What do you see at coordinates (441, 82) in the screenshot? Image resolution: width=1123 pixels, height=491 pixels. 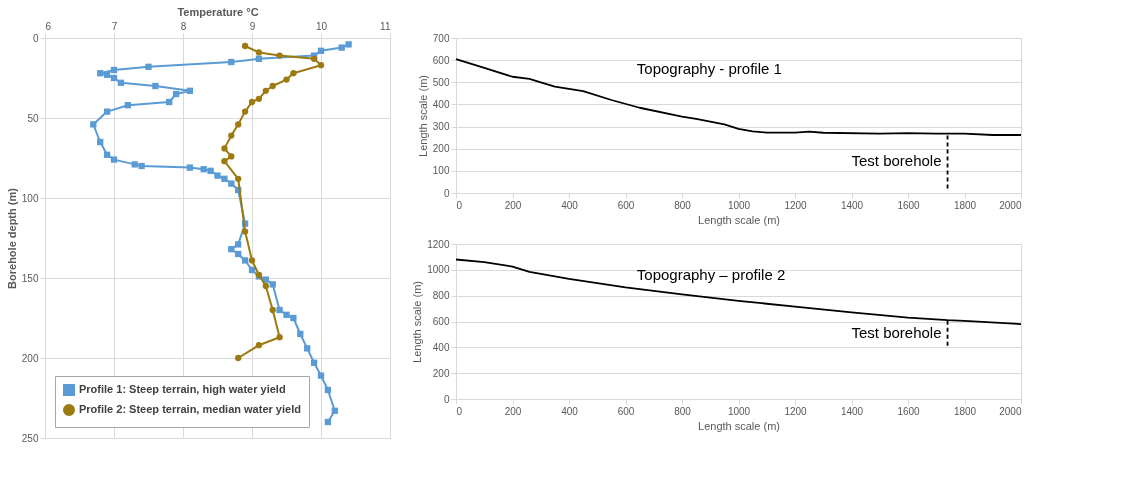 I see `y-tick-label: 500` at bounding box center [441, 82].